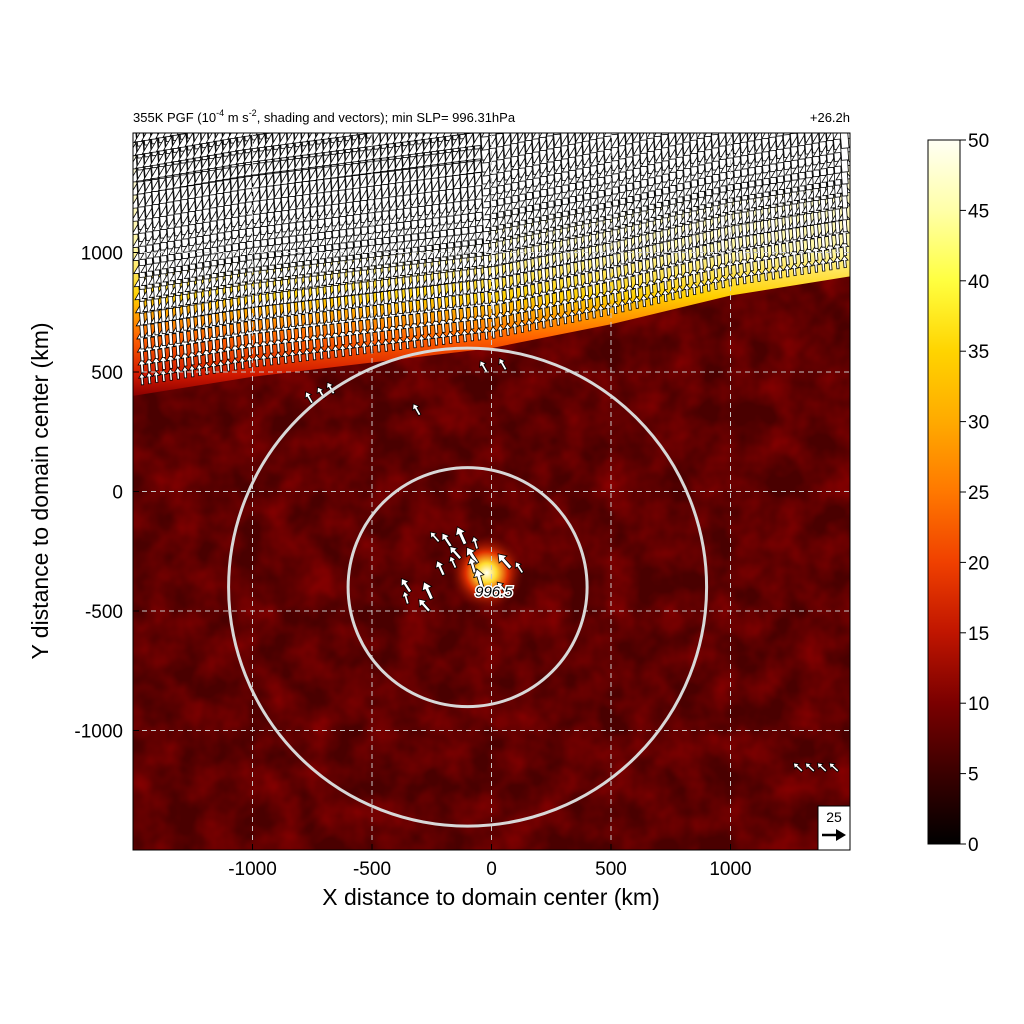 Image resolution: width=1024 pixels, height=1024 pixels. Describe the element at coordinates (40, 490) in the screenshot. I see `y-axis-label: Y distance to domain center (km)` at that location.